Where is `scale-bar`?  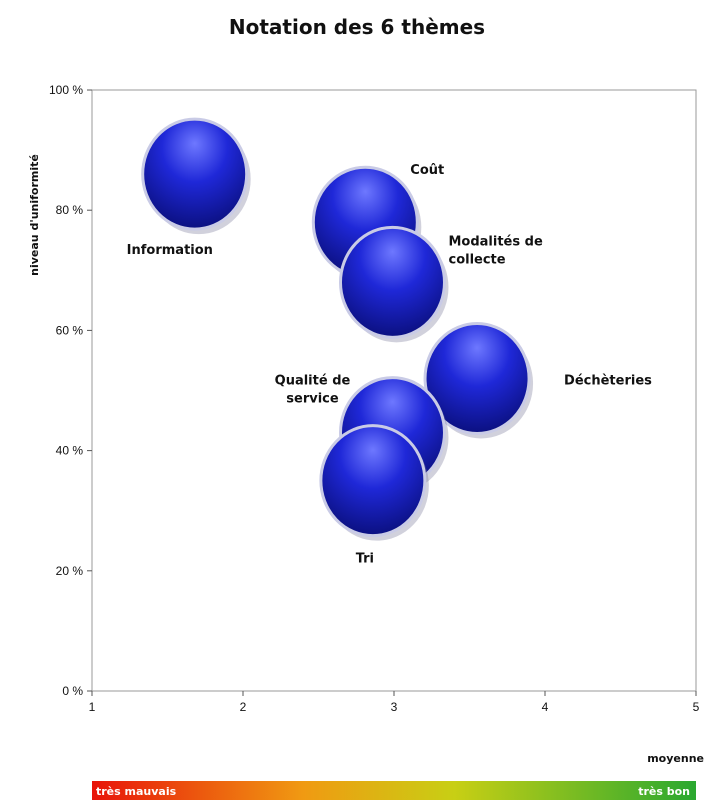
scale-bar is located at coordinates (394, 790).